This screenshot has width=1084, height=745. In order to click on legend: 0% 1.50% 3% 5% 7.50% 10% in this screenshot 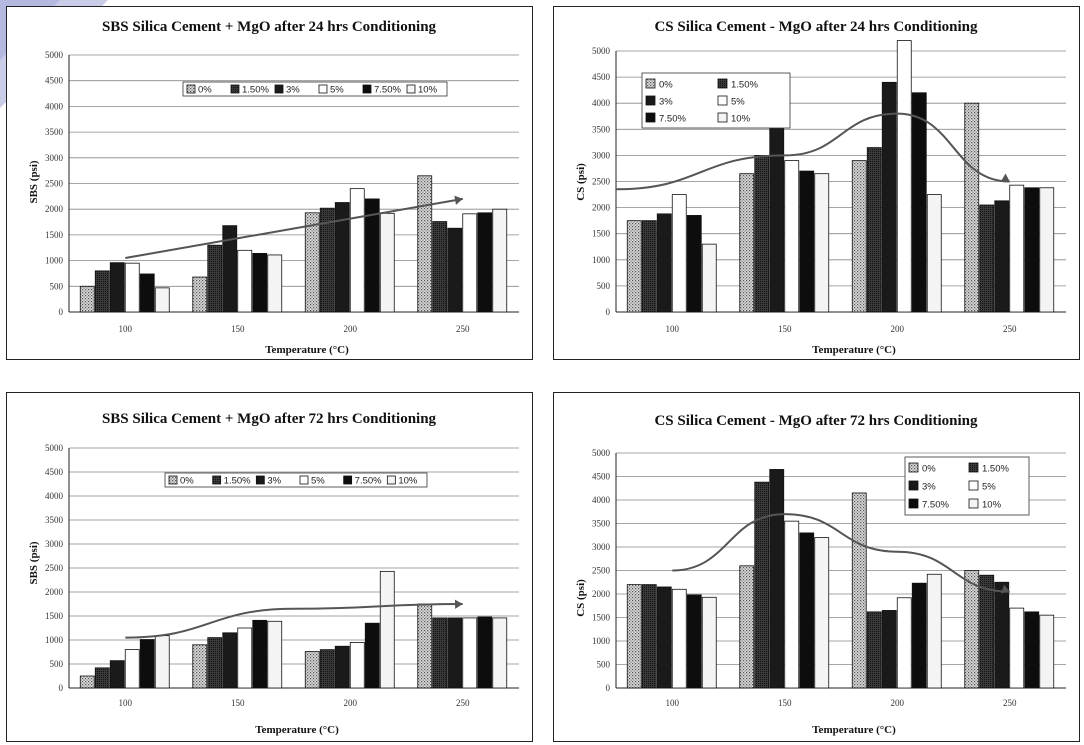, I will do `click(716, 100)`.